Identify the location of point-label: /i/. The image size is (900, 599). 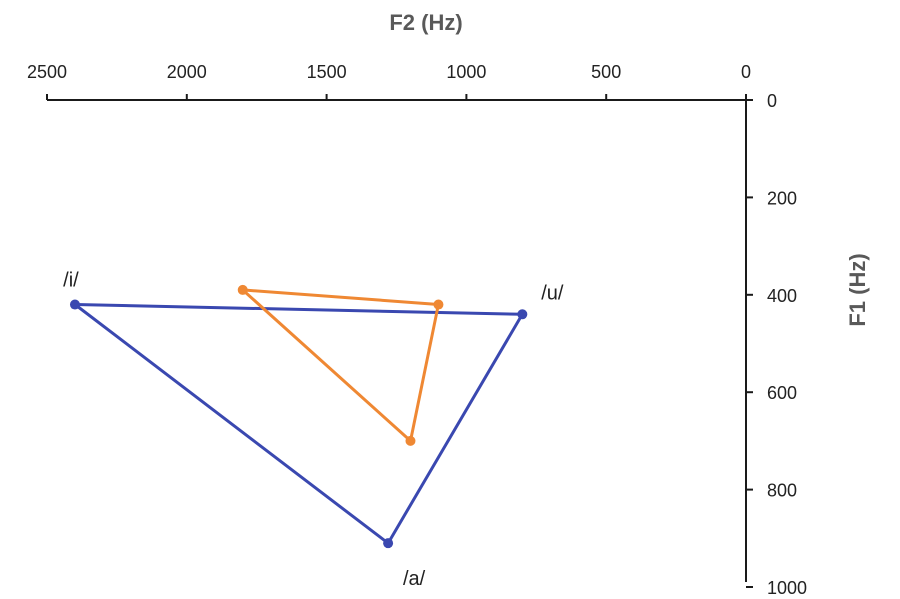
(71, 281).